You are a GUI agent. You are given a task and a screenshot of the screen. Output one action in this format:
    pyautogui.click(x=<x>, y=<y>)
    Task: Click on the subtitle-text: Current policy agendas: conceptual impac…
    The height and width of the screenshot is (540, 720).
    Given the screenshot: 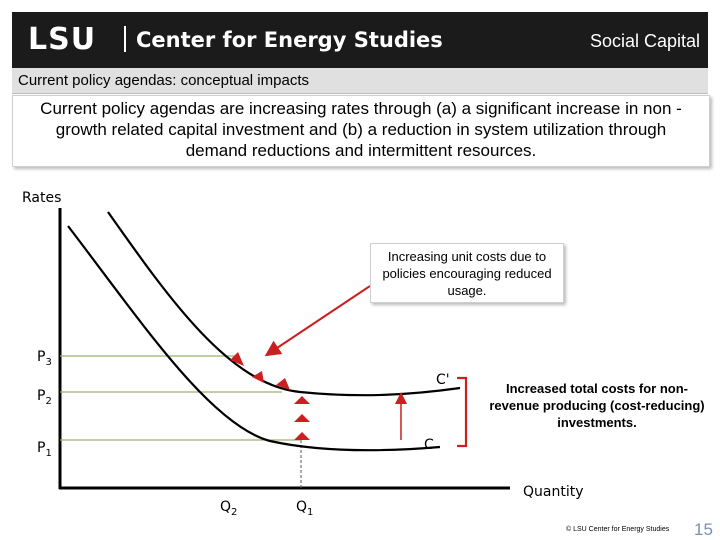 What is the action you would take?
    pyautogui.click(x=163, y=80)
    